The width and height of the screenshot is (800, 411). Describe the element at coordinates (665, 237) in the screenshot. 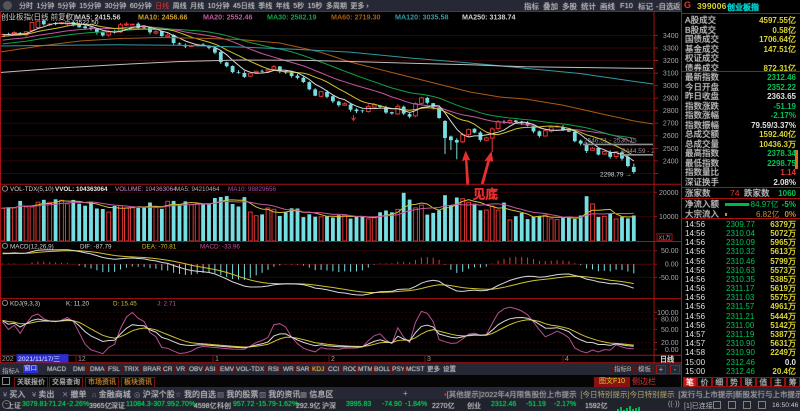

I see `svg-text: X1万` at that location.